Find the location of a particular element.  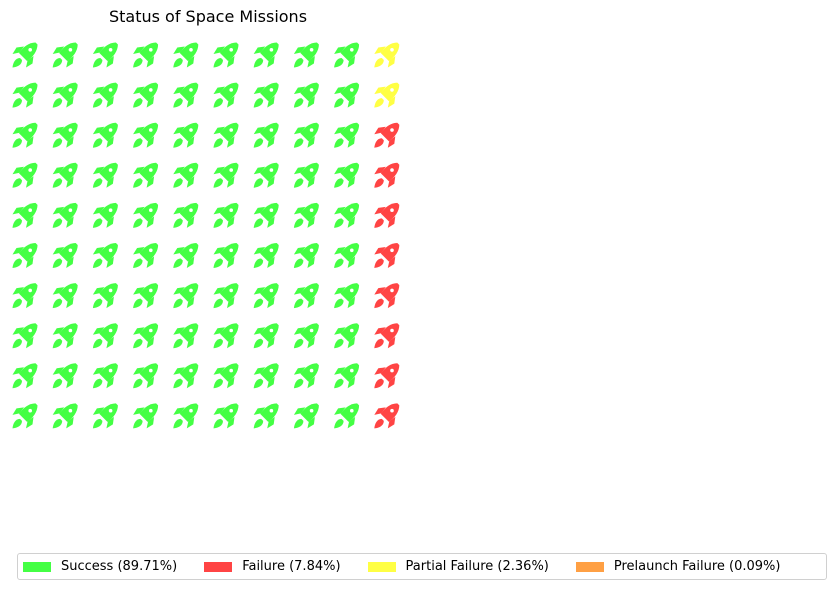

legend-entry: Failure (7.84%) is located at coordinates (272, 566).